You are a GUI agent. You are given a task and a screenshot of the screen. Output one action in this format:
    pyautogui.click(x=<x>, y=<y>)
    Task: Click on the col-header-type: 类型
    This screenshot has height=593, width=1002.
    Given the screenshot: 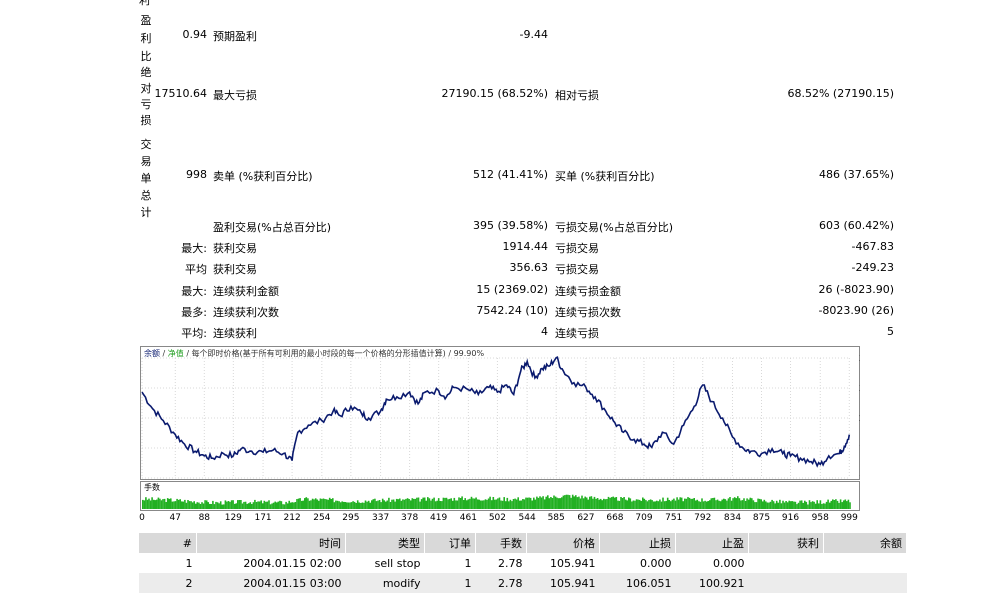 What is the action you would take?
    pyautogui.click(x=385, y=543)
    